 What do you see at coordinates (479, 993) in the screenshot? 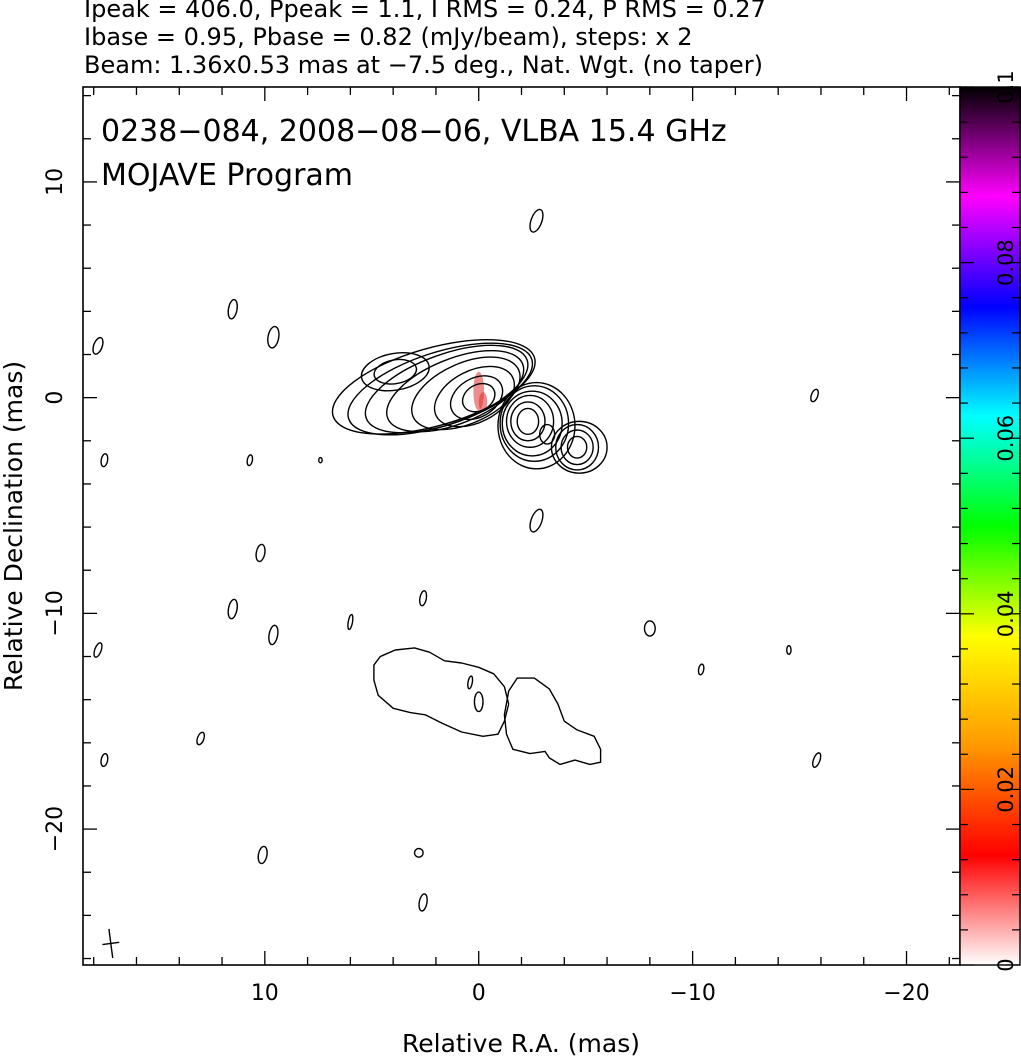
I see `x-tick-label: 0` at bounding box center [479, 993].